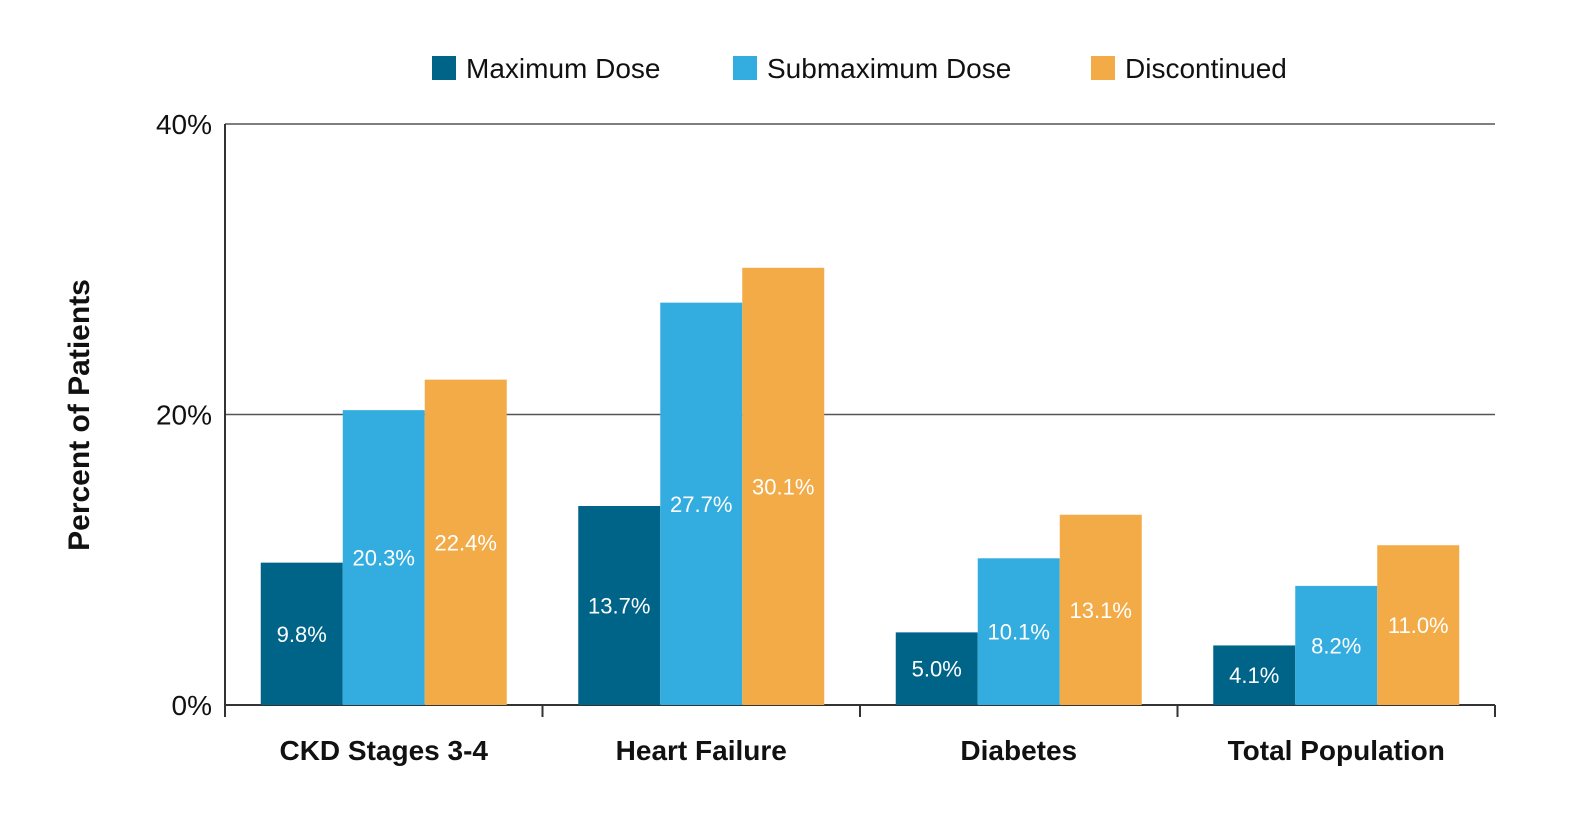 The width and height of the screenshot is (1594, 818). Describe the element at coordinates (184, 415) in the screenshot. I see `y-tick-label: 20%` at that location.